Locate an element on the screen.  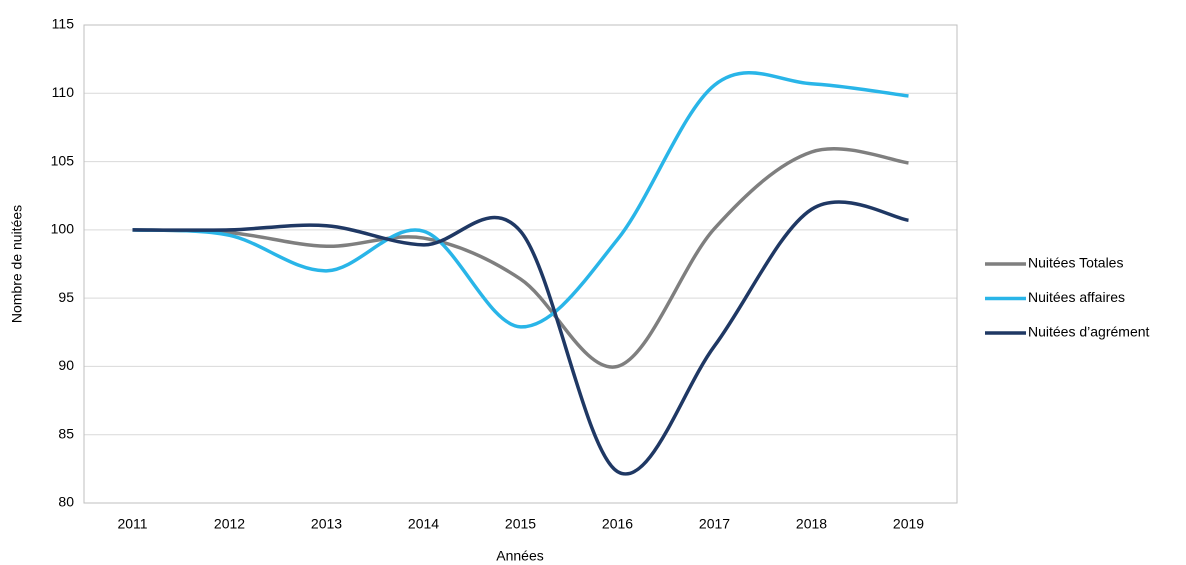
y-tick-label: 115 is located at coordinates (63, 24).